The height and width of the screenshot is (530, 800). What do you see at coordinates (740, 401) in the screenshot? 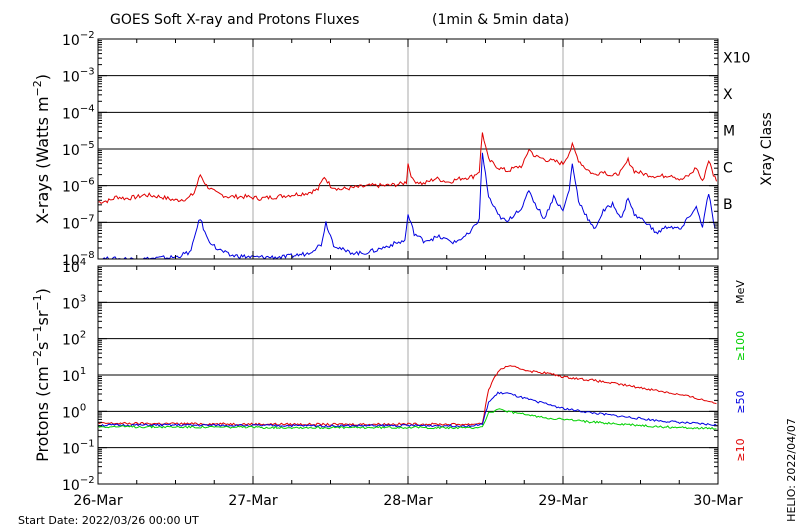
I see `proton-energy-legend: ≥50` at bounding box center [740, 401].